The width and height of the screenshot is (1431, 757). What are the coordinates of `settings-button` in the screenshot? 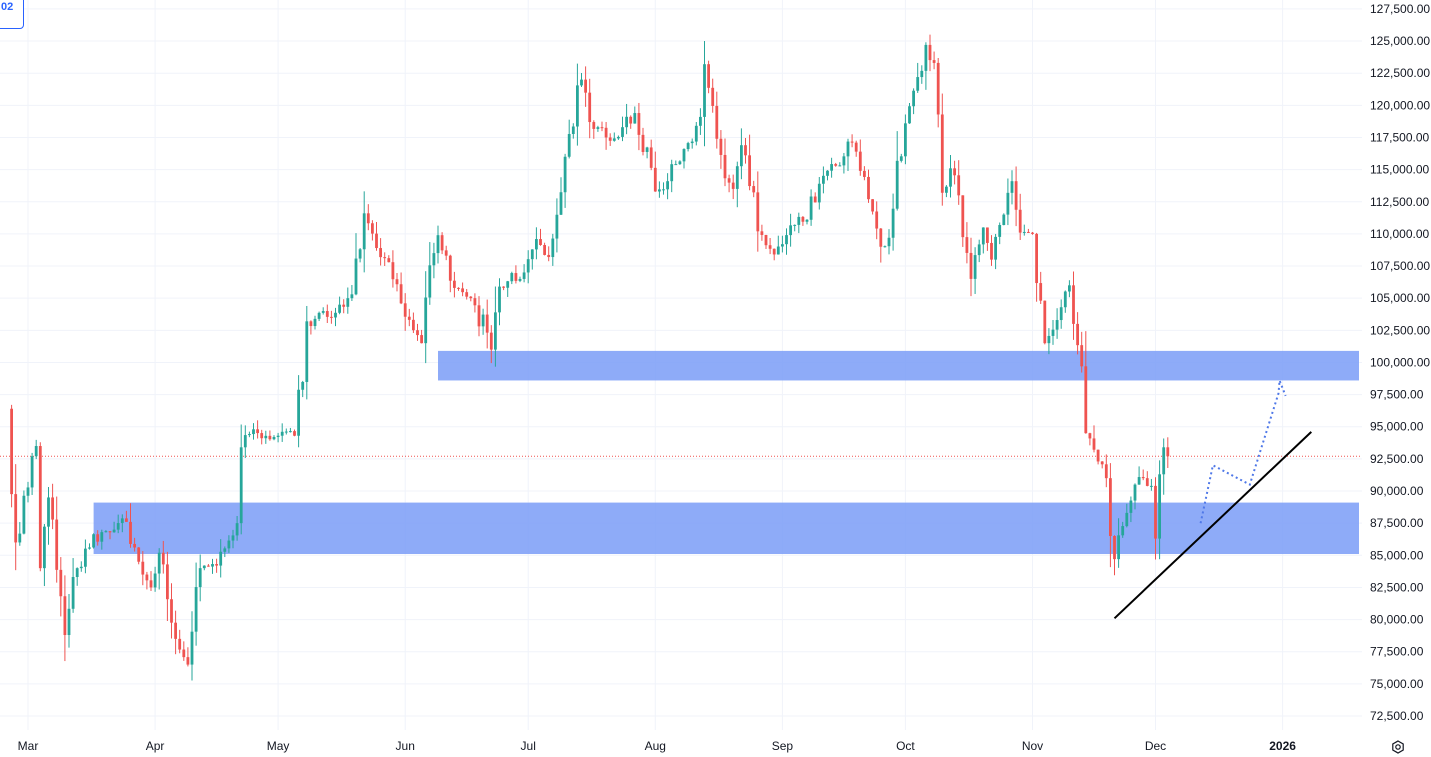 It's located at (1398, 747).